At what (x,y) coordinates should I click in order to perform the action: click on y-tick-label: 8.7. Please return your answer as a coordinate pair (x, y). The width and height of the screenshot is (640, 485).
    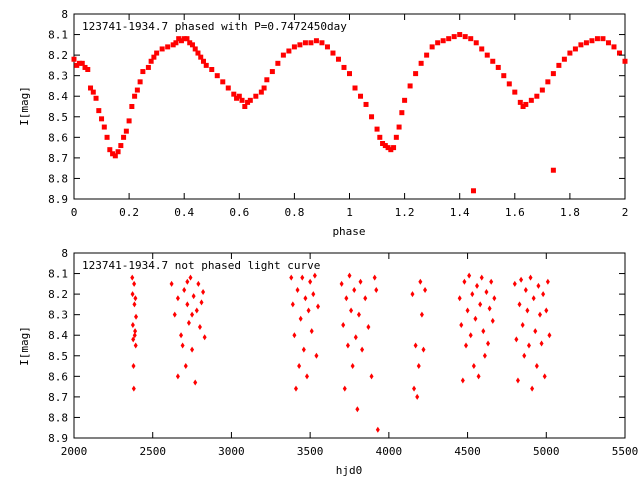
    Looking at the image, I should click on (58, 158).